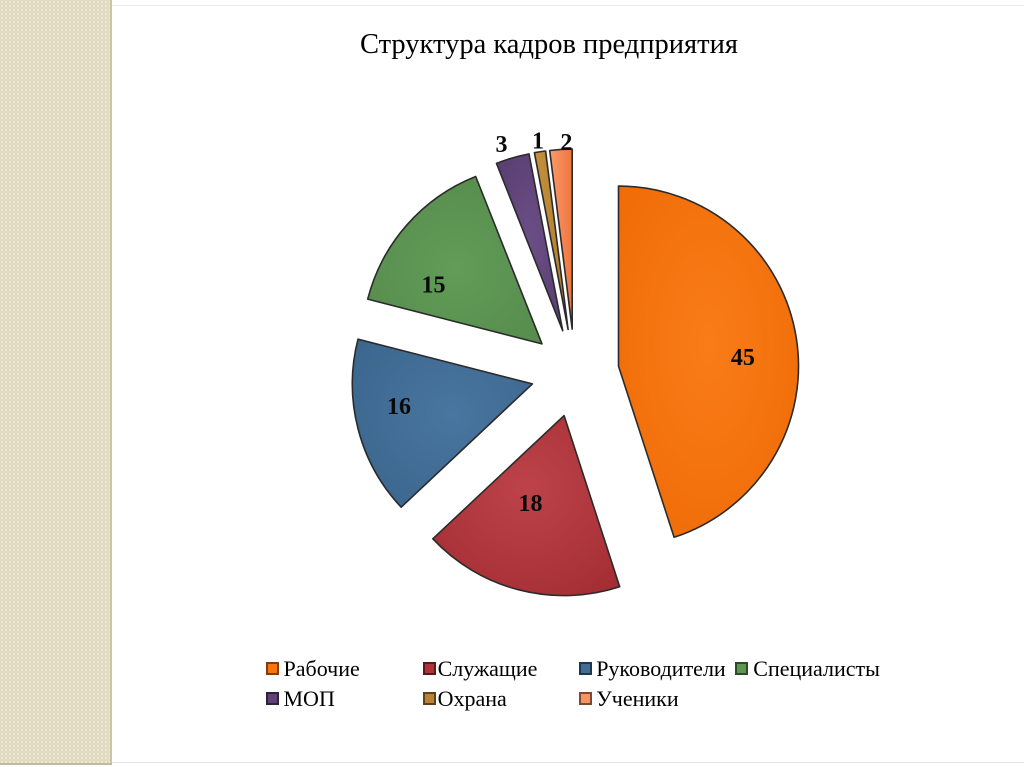 This screenshot has width=1024, height=767. I want to click on svg-text: 16, so click(399, 407).